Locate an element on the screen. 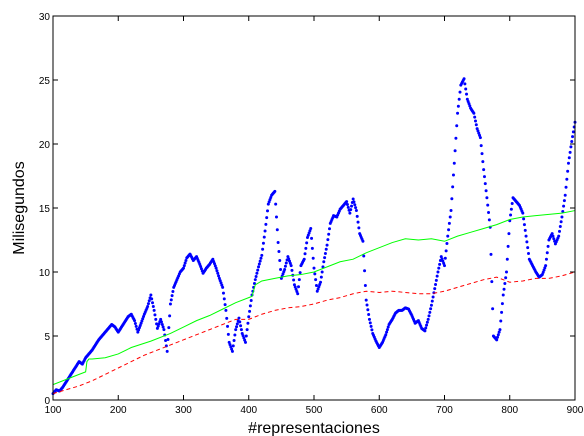 The image size is (584, 436). y-tick-label: 15 is located at coordinates (45, 209).